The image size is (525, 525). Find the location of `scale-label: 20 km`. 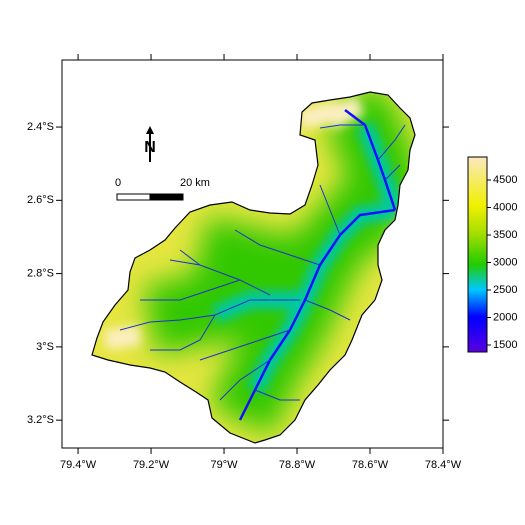

scale-label: 20 km is located at coordinates (195, 183).